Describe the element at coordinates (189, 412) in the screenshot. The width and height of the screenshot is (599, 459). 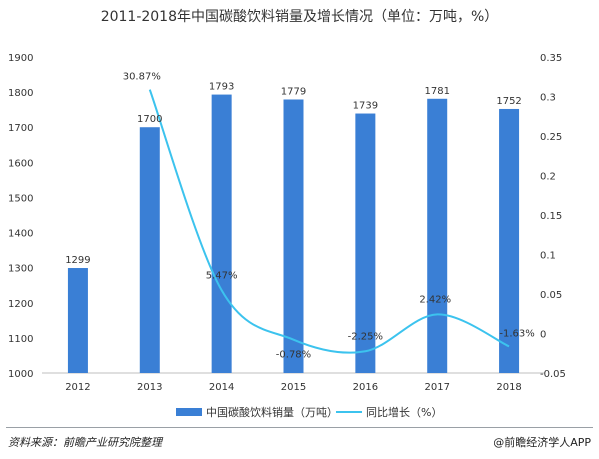
I see `legend-swatch-bar` at that location.